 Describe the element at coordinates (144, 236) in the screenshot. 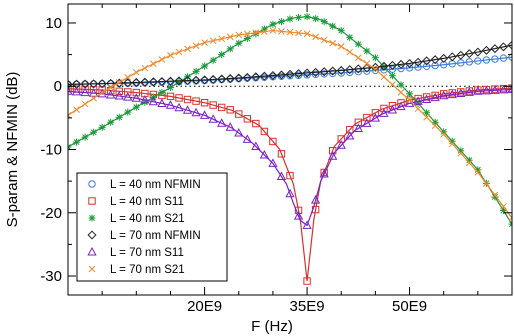

I see `legend-item: L = 70 nm NFMIN` at that location.